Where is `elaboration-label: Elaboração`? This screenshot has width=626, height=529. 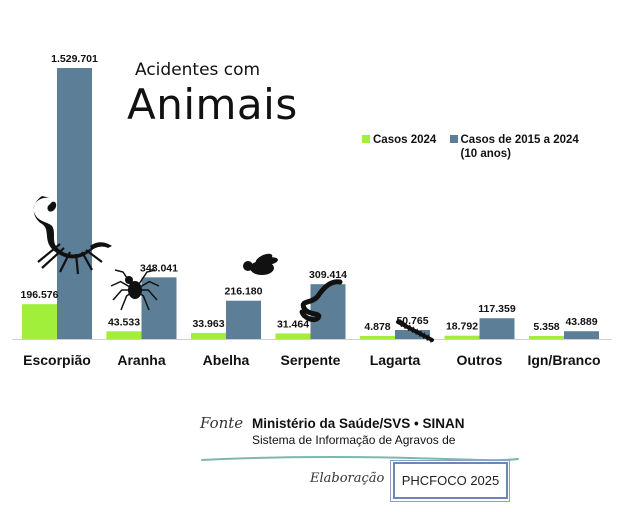
elaboration-label: Elaboração is located at coordinates (347, 478).